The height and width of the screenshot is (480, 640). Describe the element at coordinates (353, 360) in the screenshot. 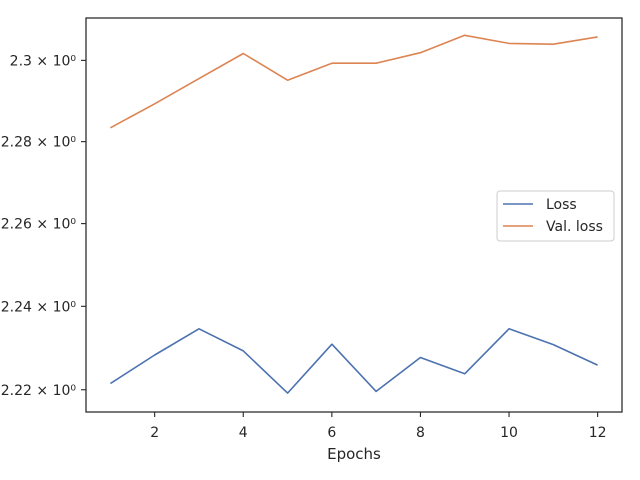

I see `series-line-loss` at that location.